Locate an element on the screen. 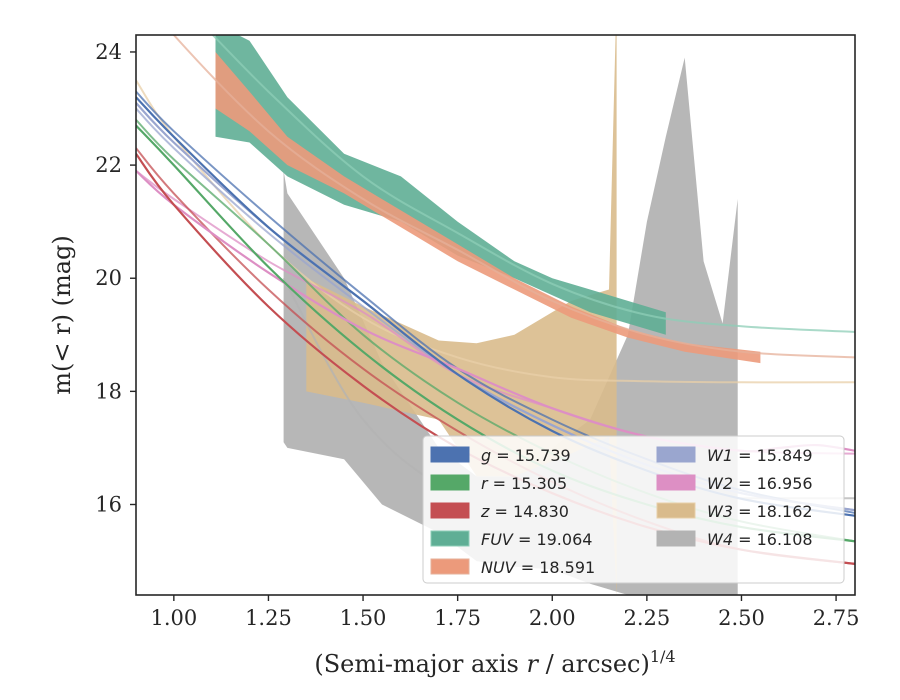 The height and width of the screenshot is (700, 900). legend-swatch-nuv is located at coordinates (450, 566).